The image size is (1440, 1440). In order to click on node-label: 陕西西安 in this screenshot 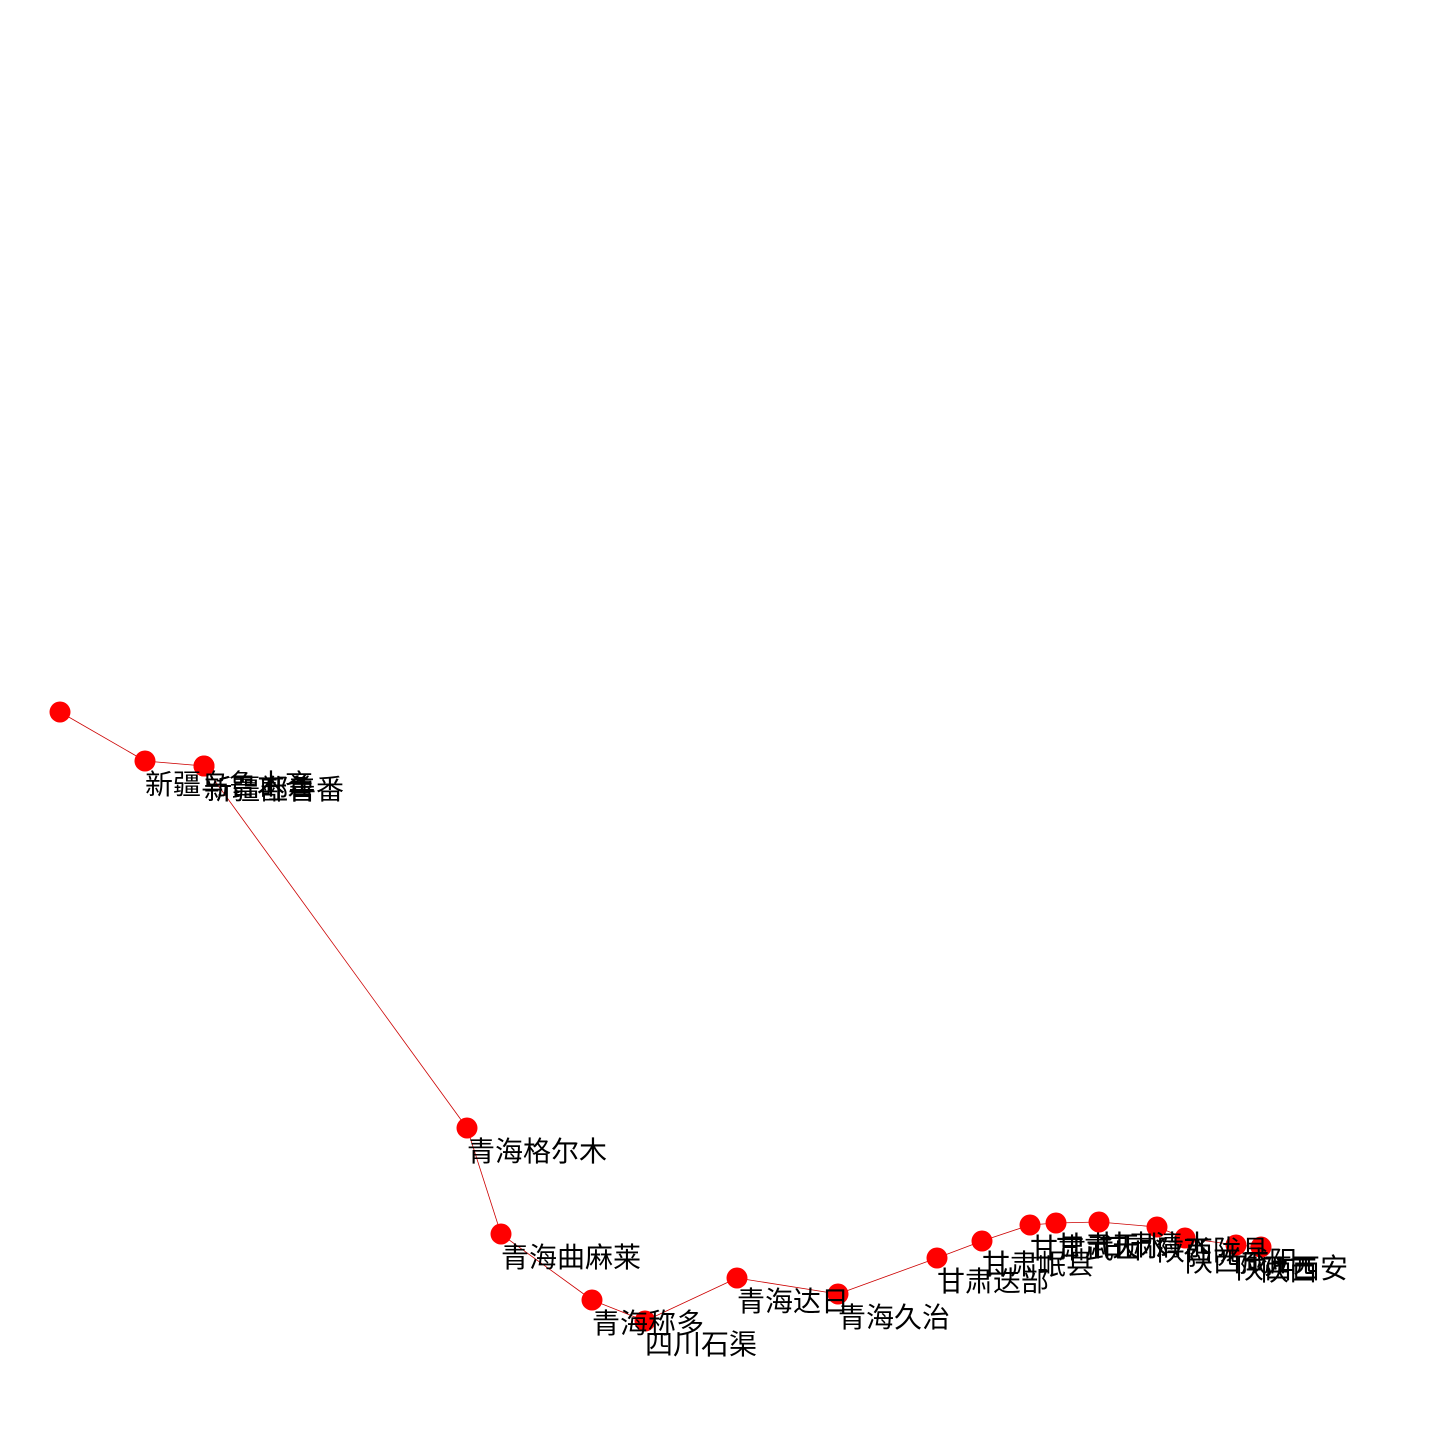, I will do `click(1292, 1268)`.